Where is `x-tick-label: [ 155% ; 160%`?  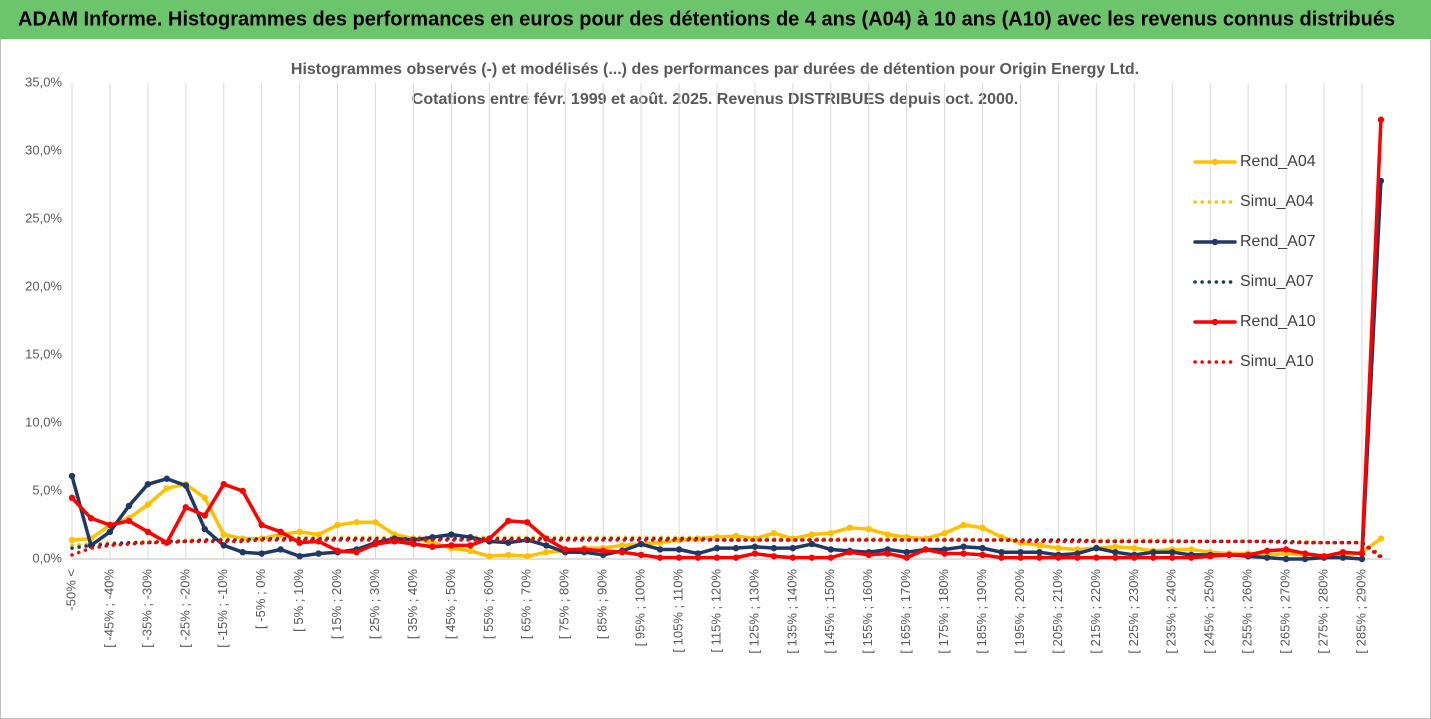 x-tick-label: [ 155% ; 160% is located at coordinates (867, 611).